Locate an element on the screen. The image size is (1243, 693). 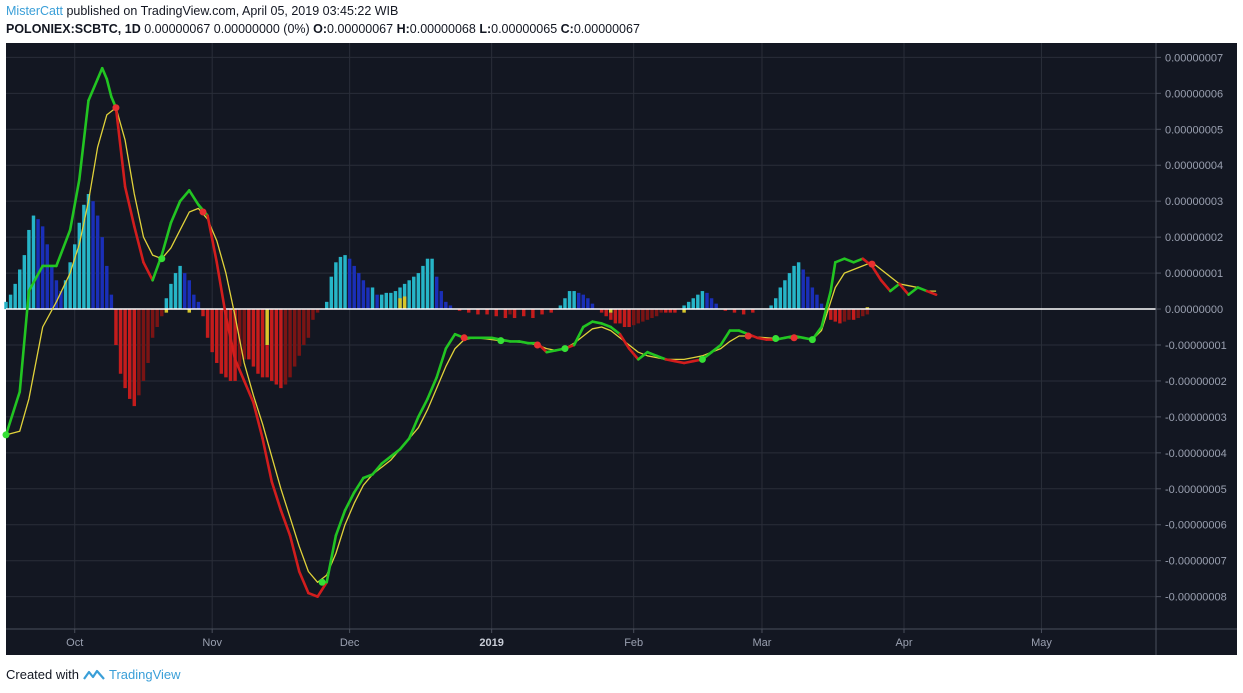
low-label: L: is located at coordinates (485, 29).